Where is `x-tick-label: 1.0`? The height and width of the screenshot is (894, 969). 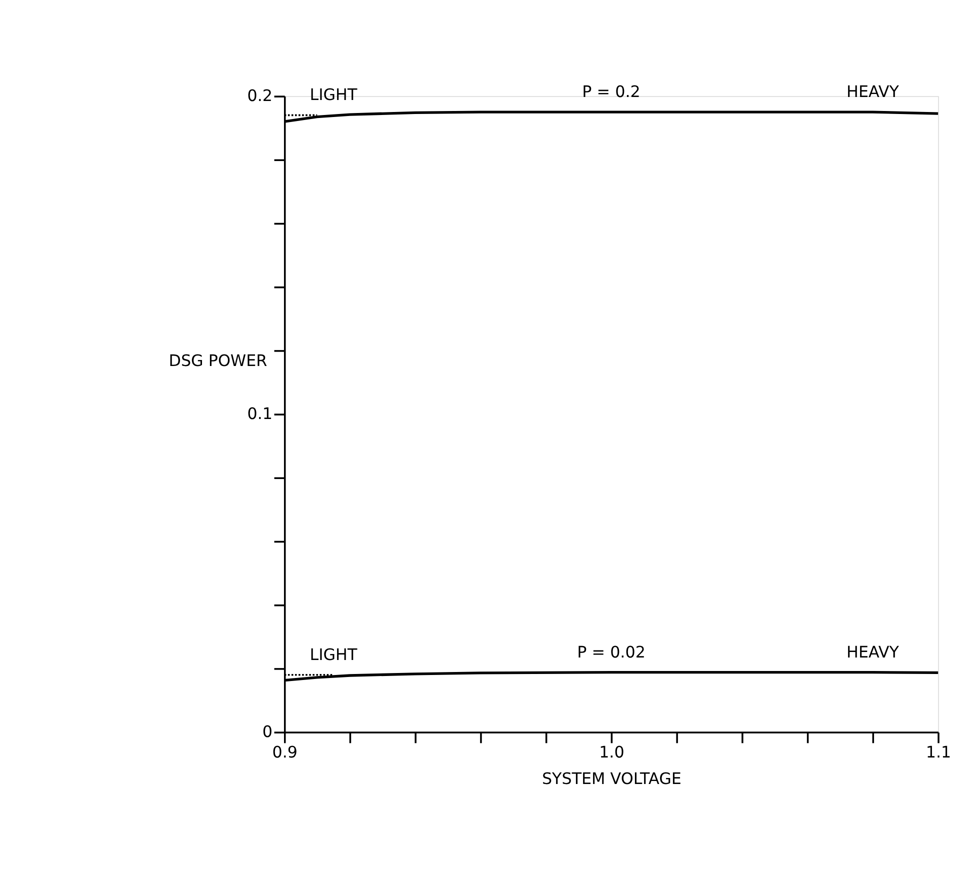 x-tick-label: 1.0 is located at coordinates (611, 752).